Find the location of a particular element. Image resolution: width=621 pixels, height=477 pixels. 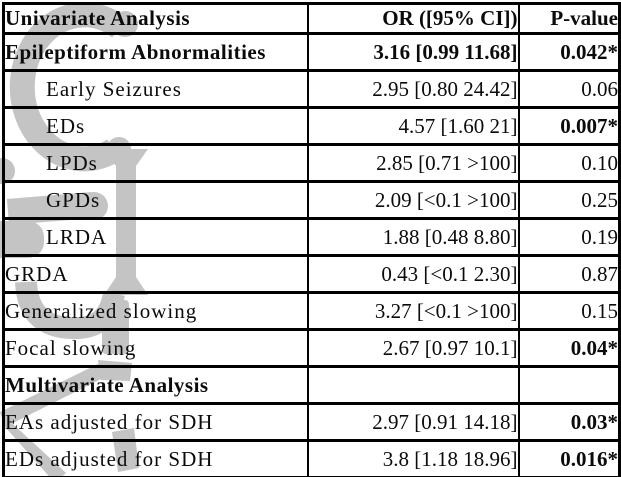

table-row-gpds: GPDs 2.09 [<0.1 >100] 0.25 is located at coordinates (311, 200).